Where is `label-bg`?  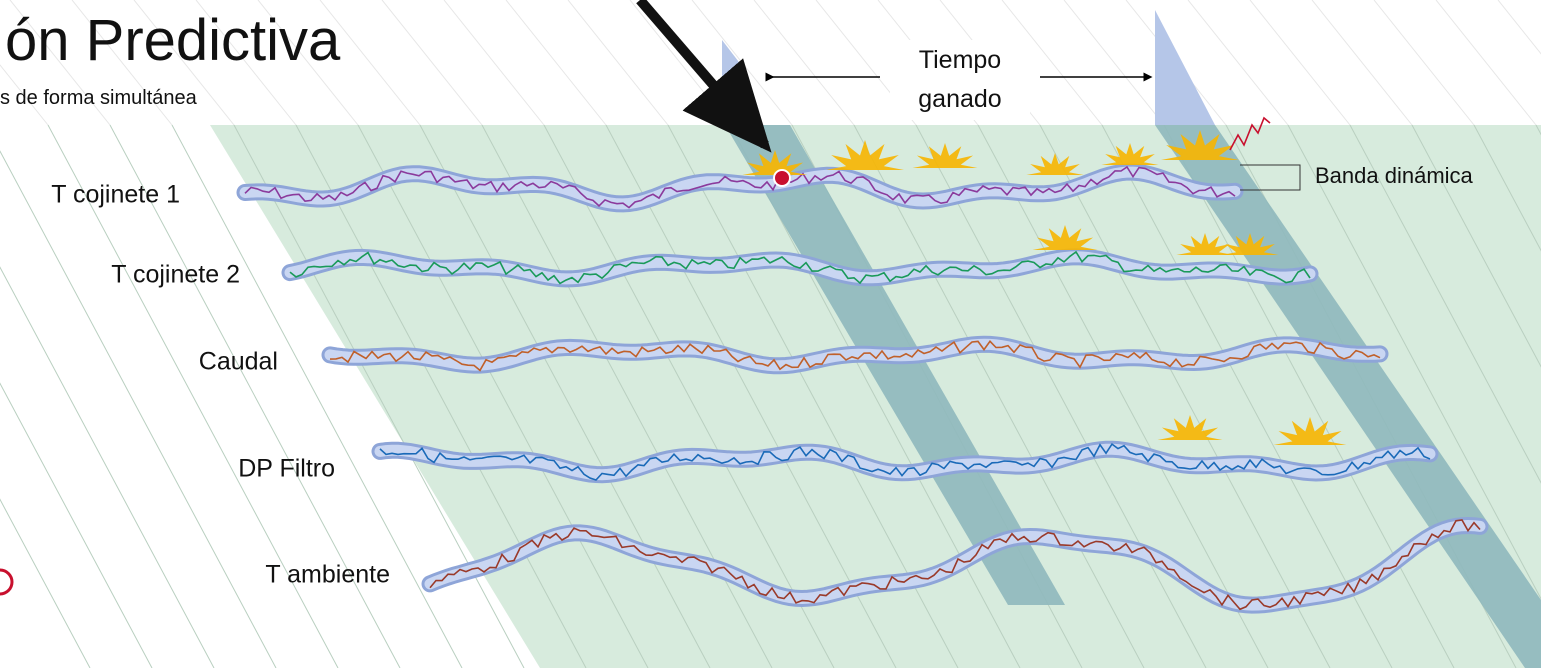 label-bg is located at coordinates (960, 80).